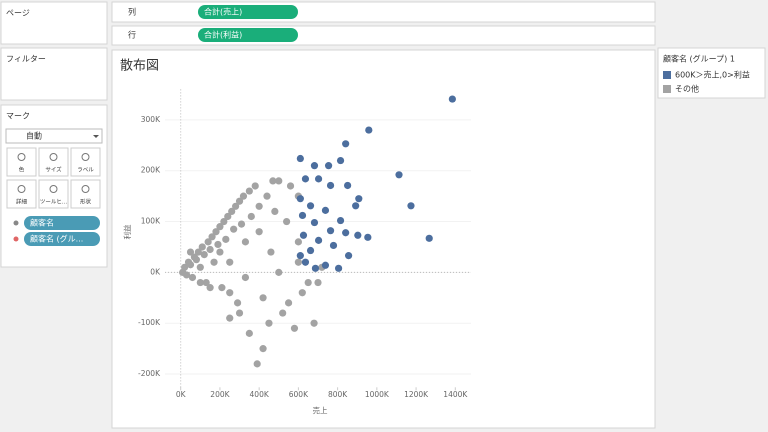 The image size is (768, 432). What do you see at coordinates (248, 12) in the screenshot?
I see `columns-pill` at bounding box center [248, 12].